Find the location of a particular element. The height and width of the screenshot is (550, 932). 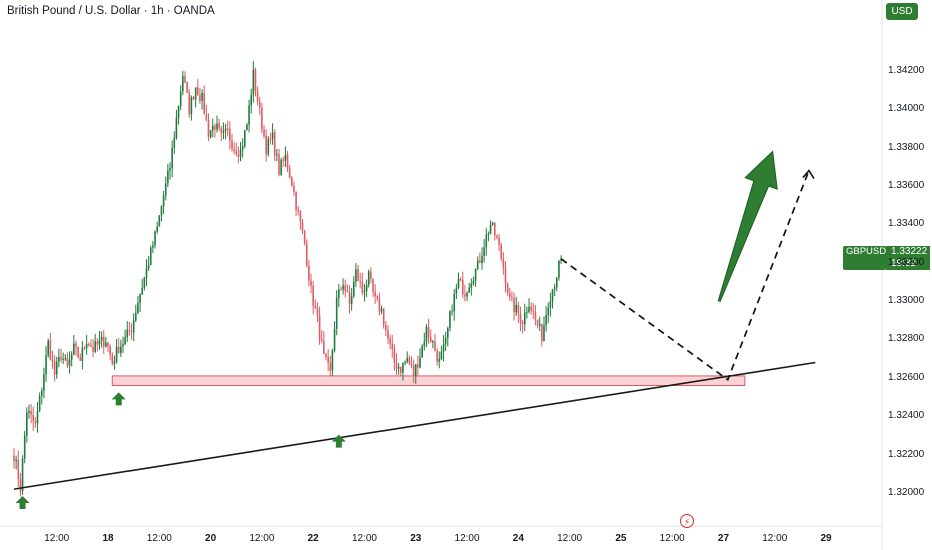

price-tick-label: 1.33400 is located at coordinates (906, 224).